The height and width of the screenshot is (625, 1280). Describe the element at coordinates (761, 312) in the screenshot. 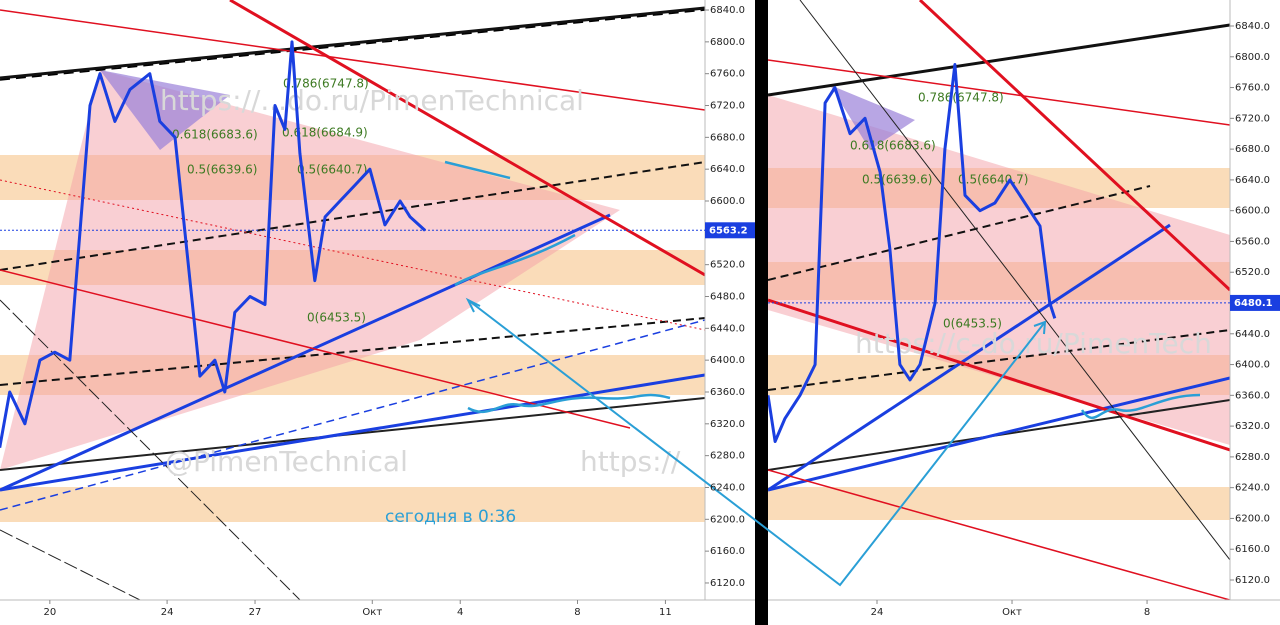

I see `divider` at that location.